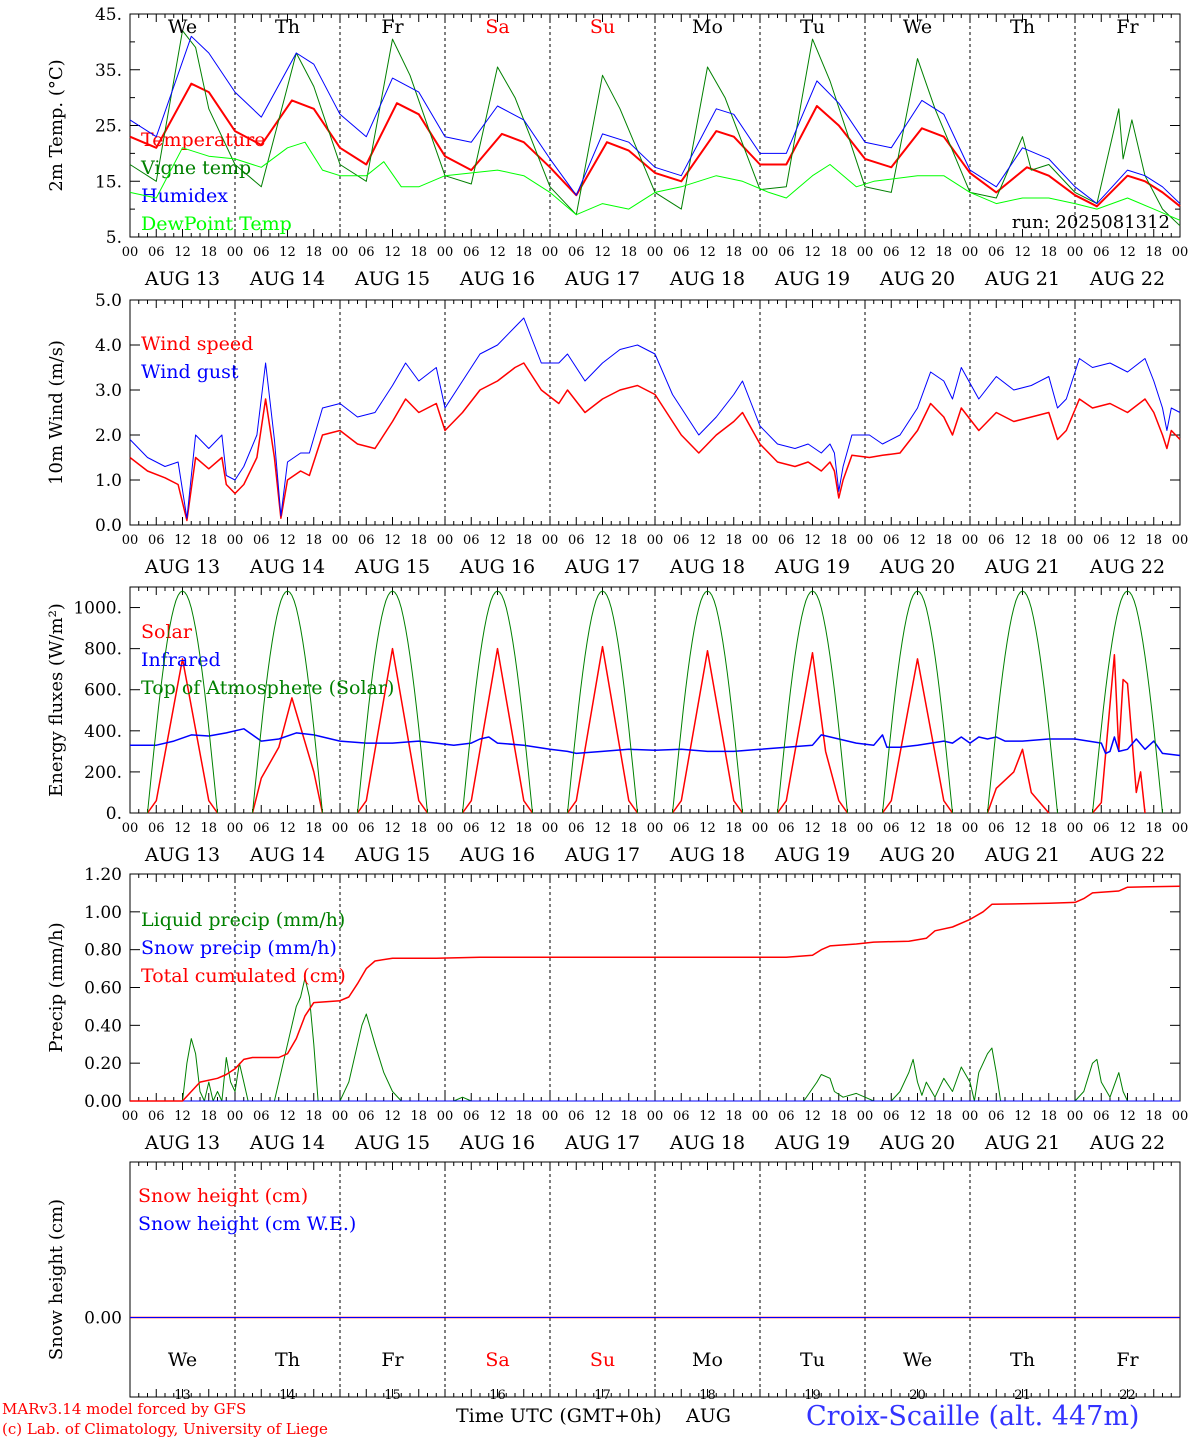 This screenshot has height=1440, width=1194. What do you see at coordinates (56, 700) in the screenshot?
I see `y-axis-label: Energy fluxes (W/m²)` at bounding box center [56, 700].